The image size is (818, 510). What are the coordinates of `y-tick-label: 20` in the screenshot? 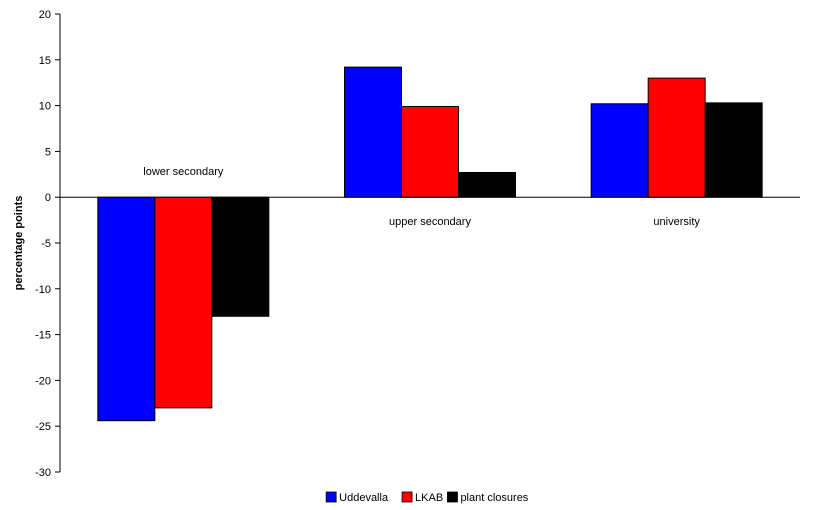 It's located at (45, 15).